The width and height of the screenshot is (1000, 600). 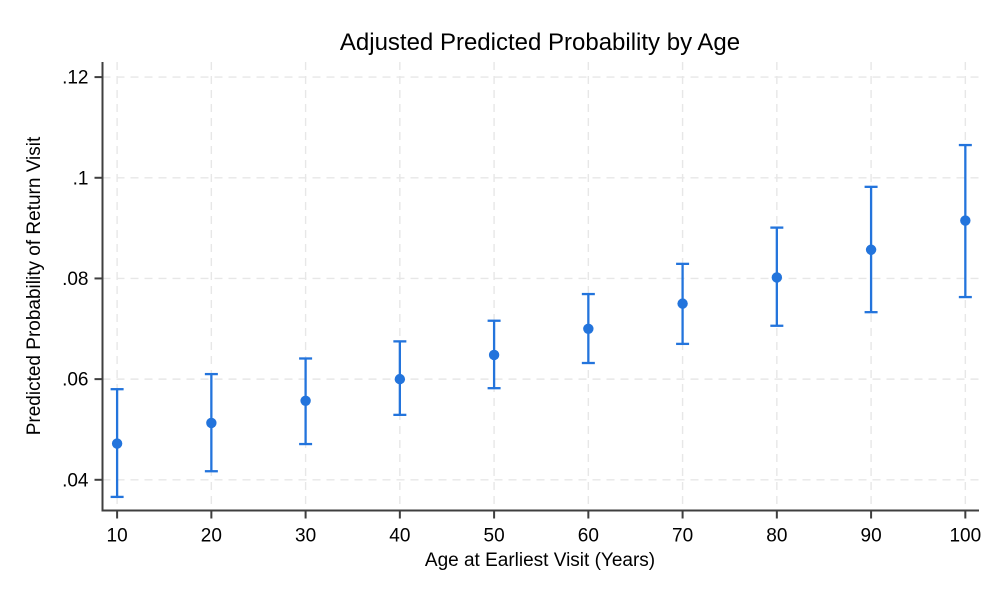 I want to click on x-tick-label: 10, so click(x=117, y=536).